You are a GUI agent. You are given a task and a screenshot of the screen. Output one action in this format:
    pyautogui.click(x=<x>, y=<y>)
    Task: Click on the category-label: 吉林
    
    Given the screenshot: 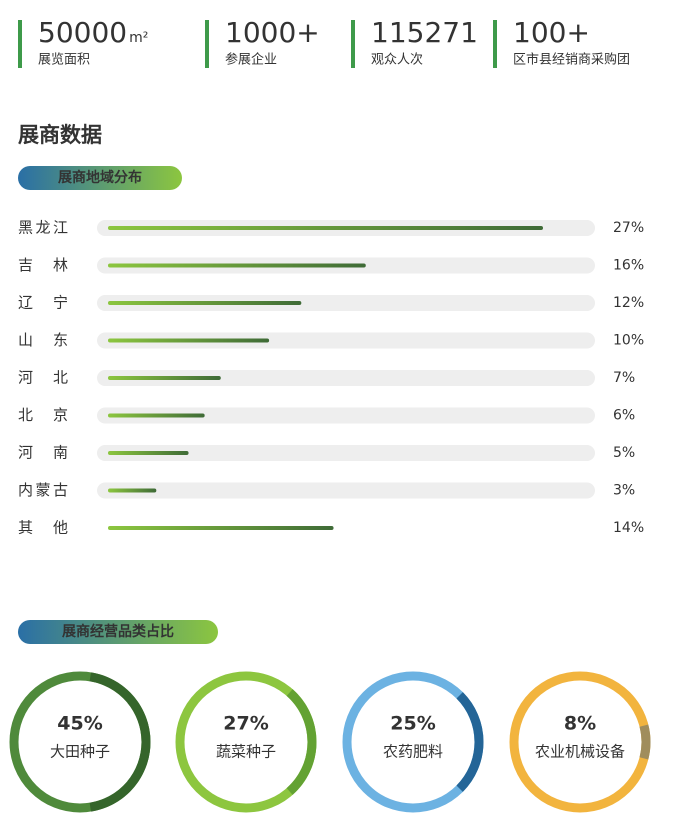 What is the action you would take?
    pyautogui.click(x=43, y=265)
    